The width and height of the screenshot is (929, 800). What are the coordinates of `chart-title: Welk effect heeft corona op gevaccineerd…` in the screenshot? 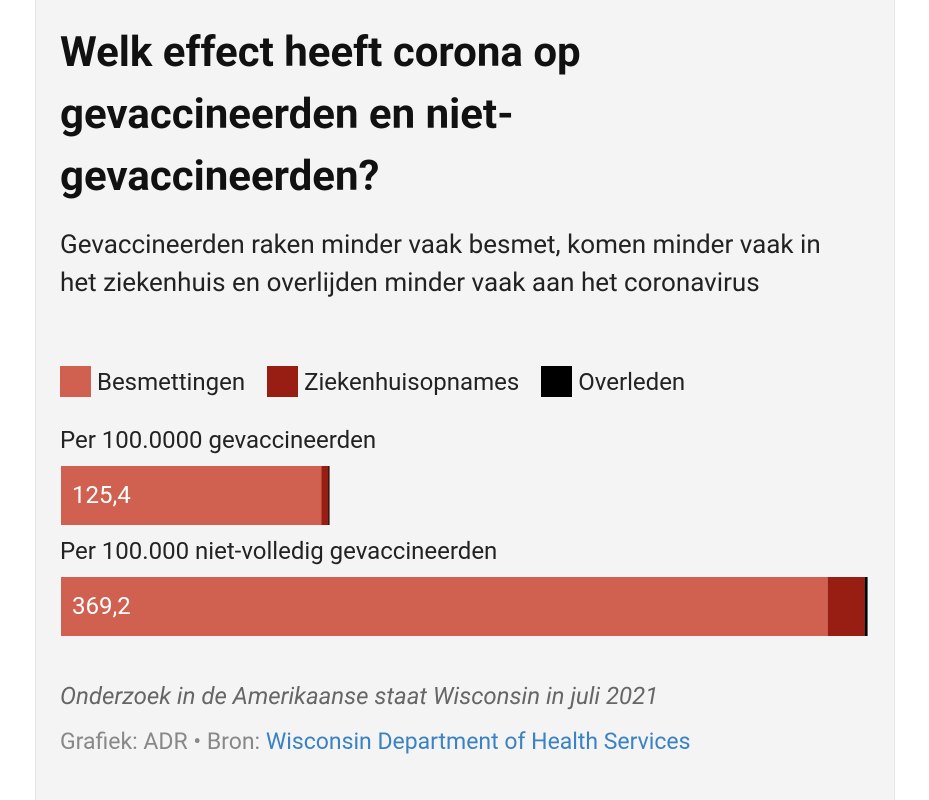 It's located at (320, 114).